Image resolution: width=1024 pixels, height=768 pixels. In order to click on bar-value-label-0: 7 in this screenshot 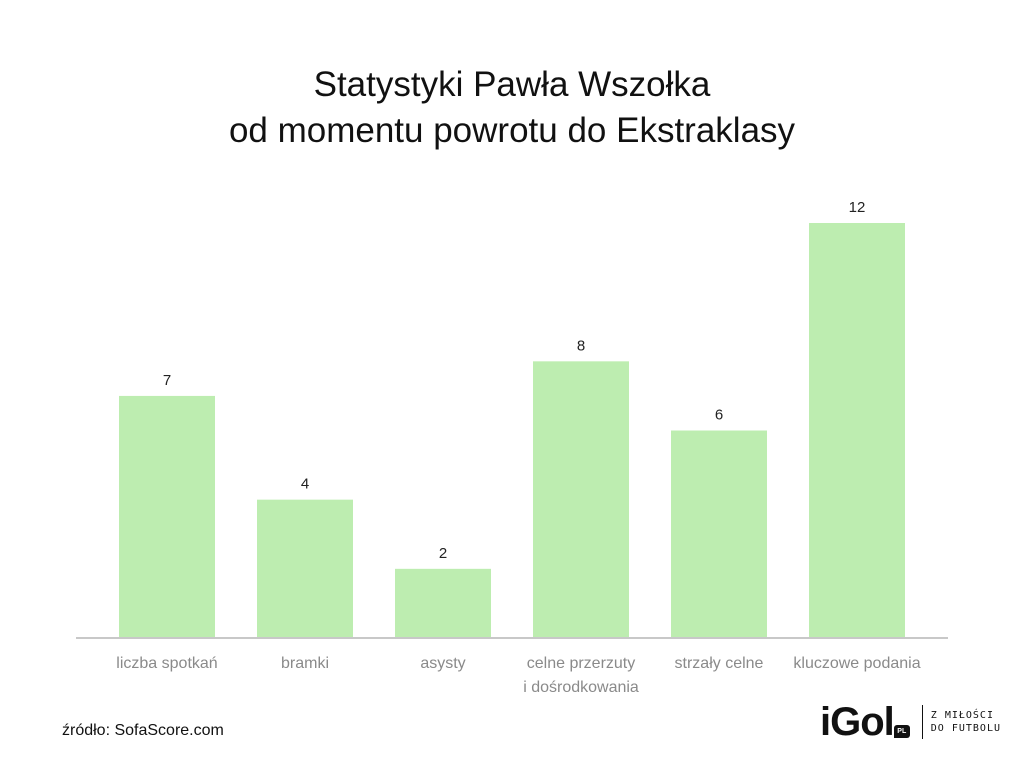, I will do `click(167, 380)`.